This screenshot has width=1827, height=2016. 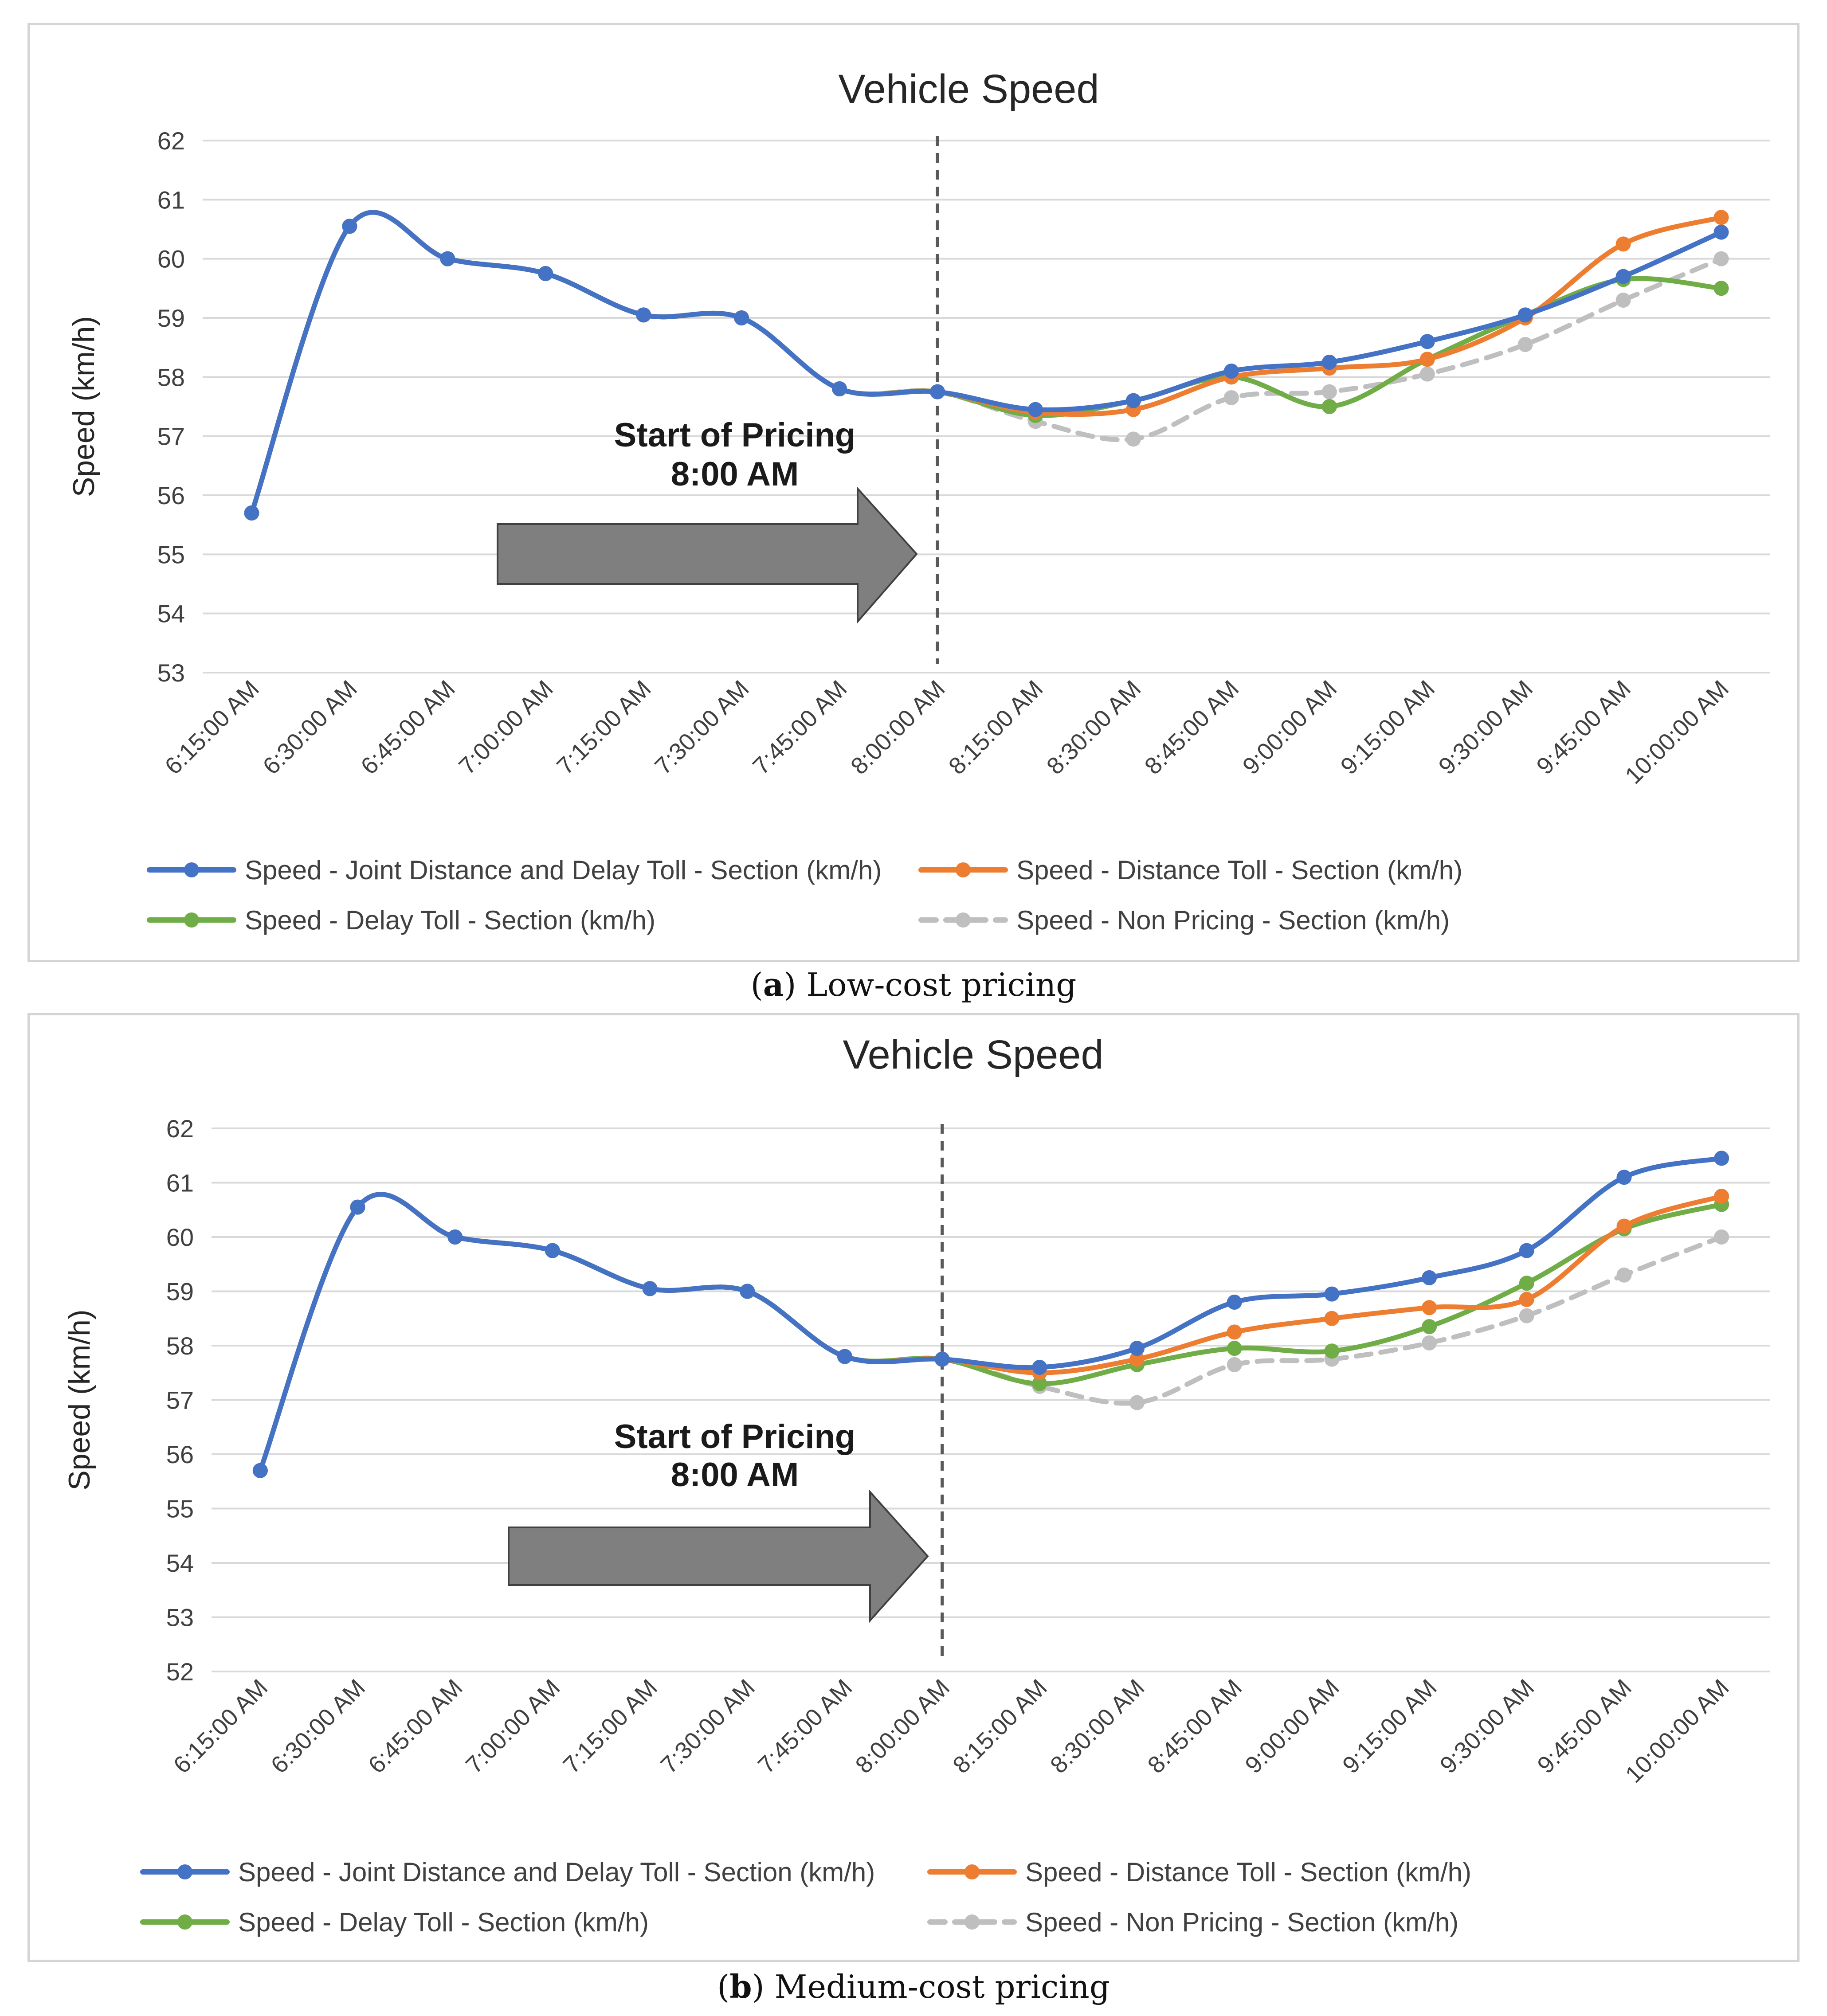 I want to click on y-tick-label: 61, so click(x=180, y=1183).